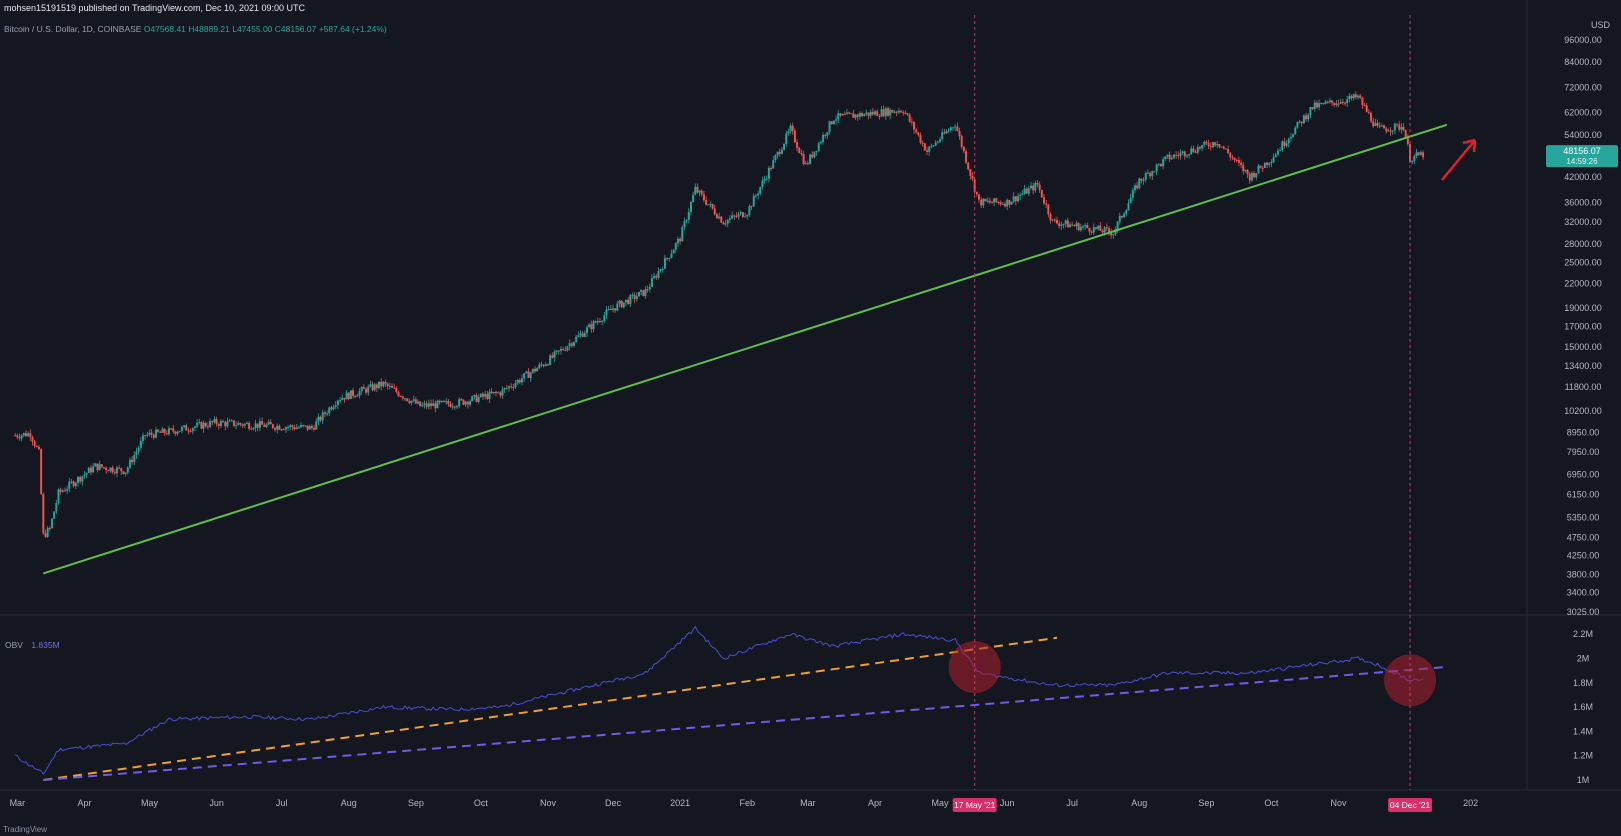  I want to click on tradingview-watermark: TradingView, so click(25, 829).